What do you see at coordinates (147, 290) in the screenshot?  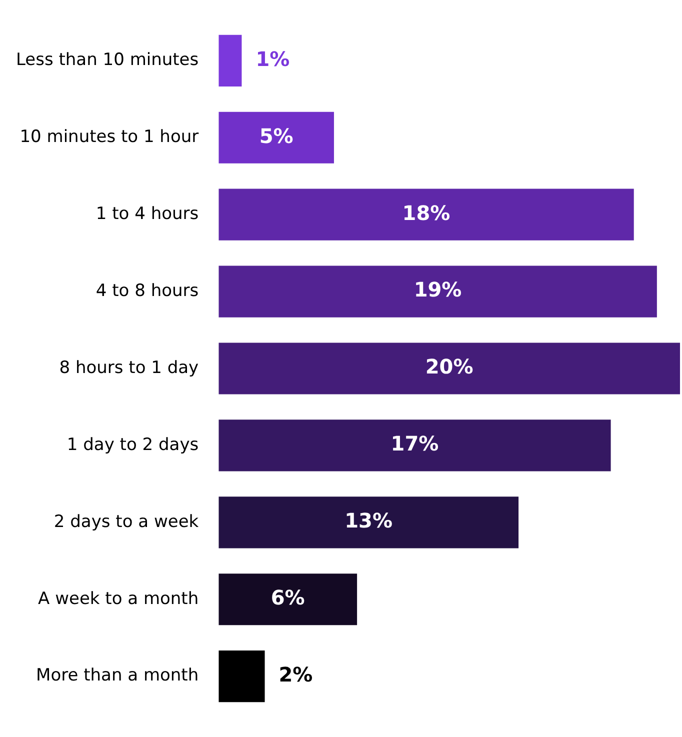 I see `y-tick-label: 4 to 8 hours` at bounding box center [147, 290].